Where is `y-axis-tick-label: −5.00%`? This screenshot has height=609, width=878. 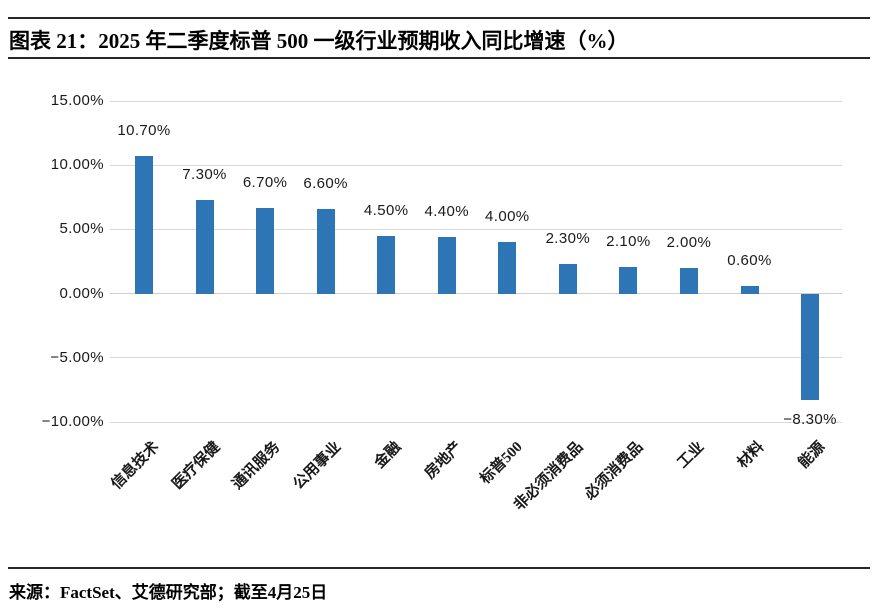
y-axis-tick-label: −5.00% is located at coordinates (77, 357).